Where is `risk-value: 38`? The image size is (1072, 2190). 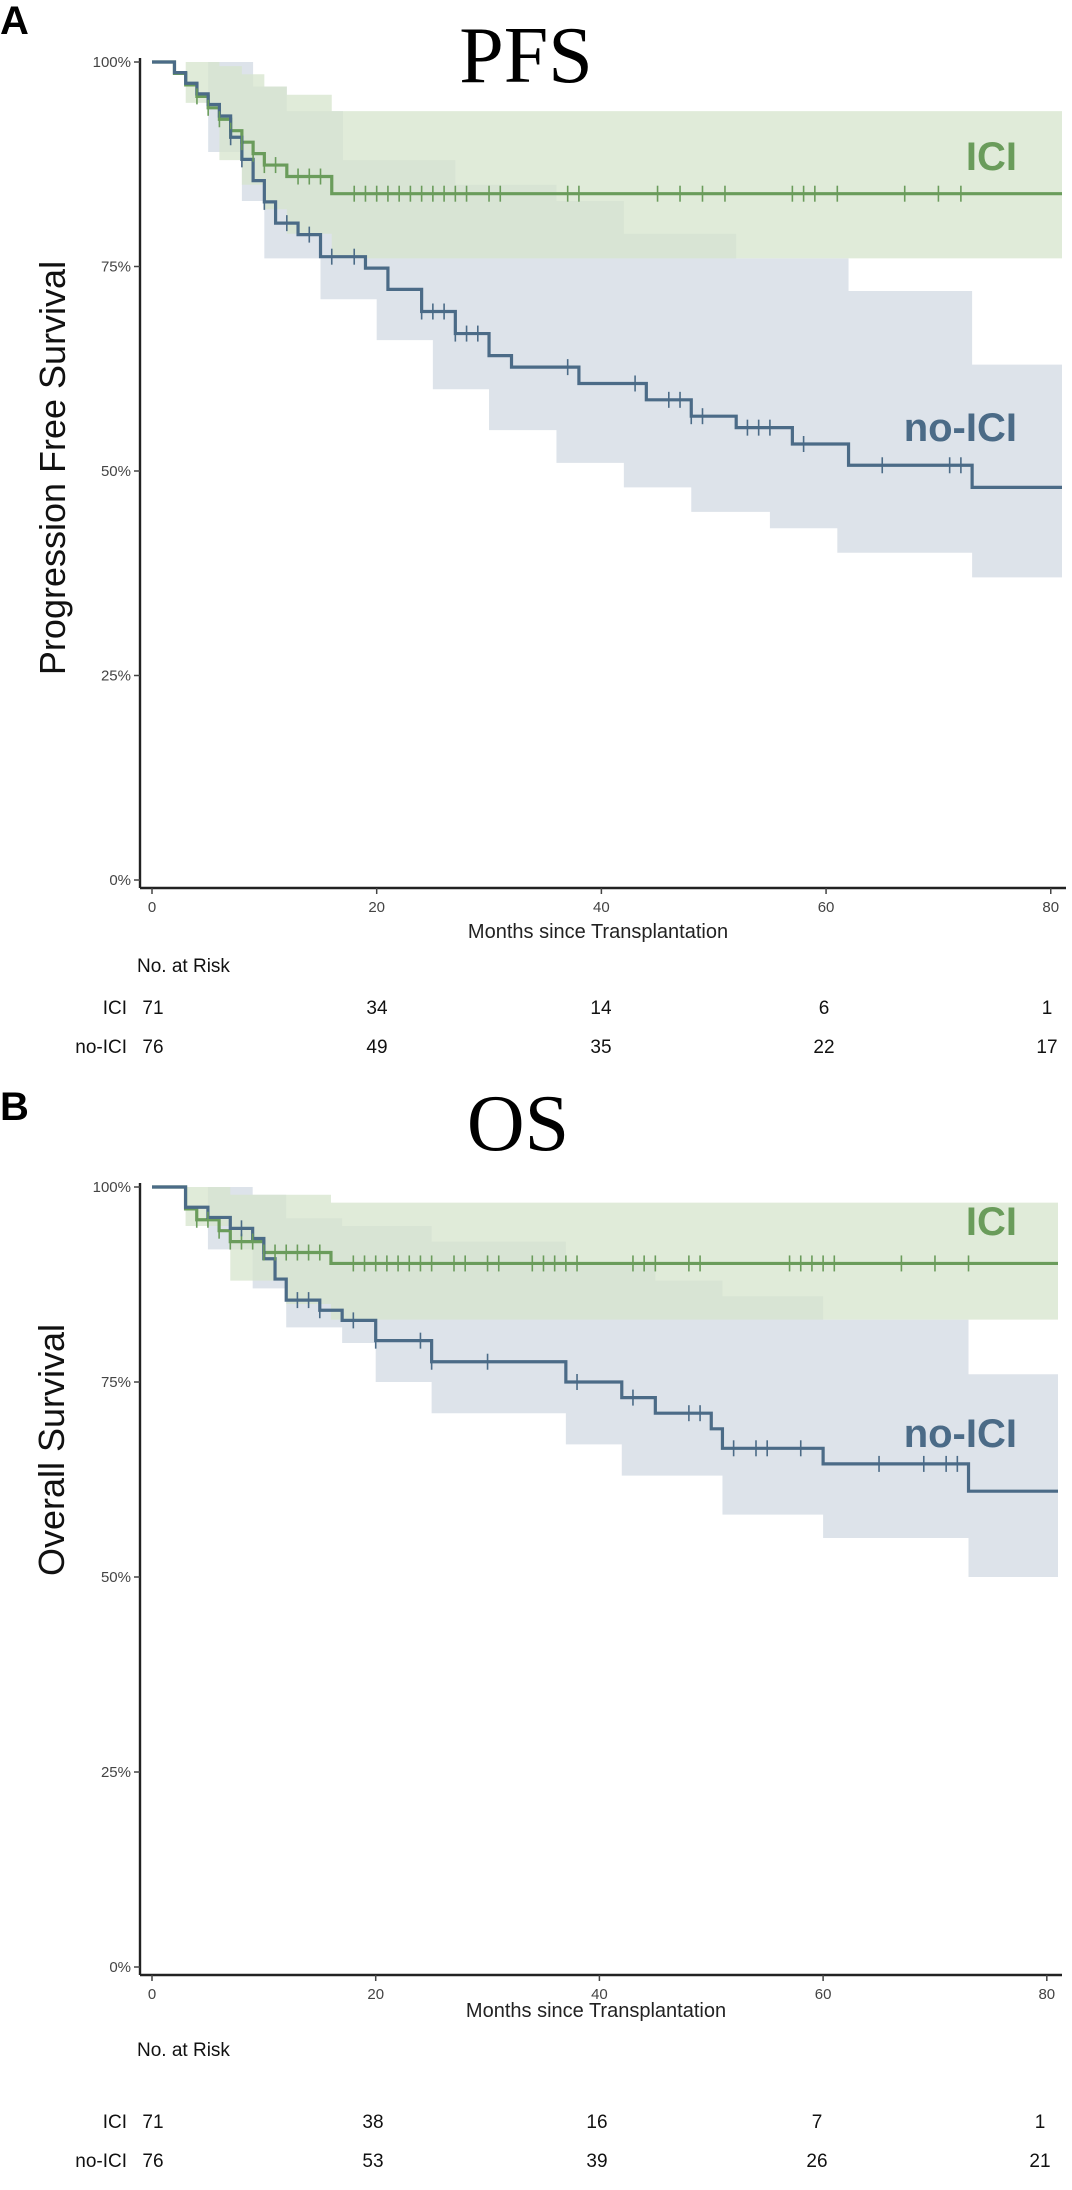 risk-value: 38 is located at coordinates (372, 2122).